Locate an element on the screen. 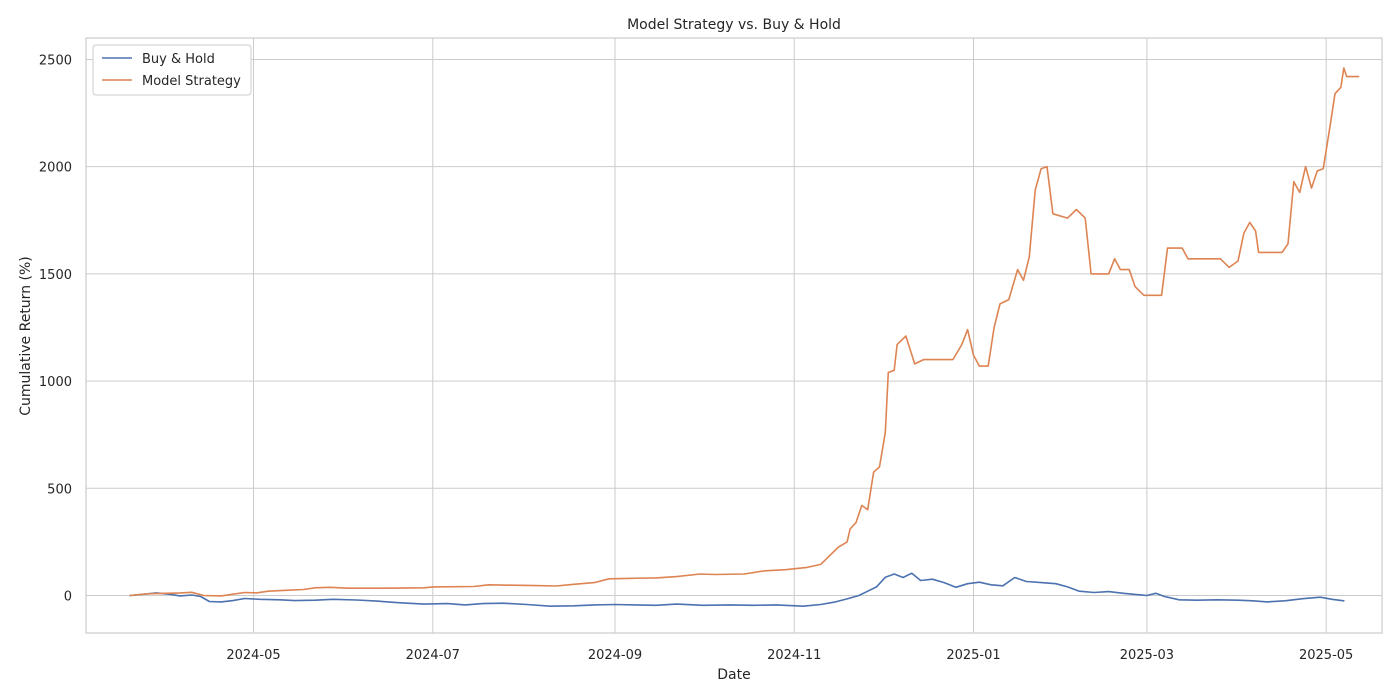  y-tick-label: 1000 is located at coordinates (55, 382).